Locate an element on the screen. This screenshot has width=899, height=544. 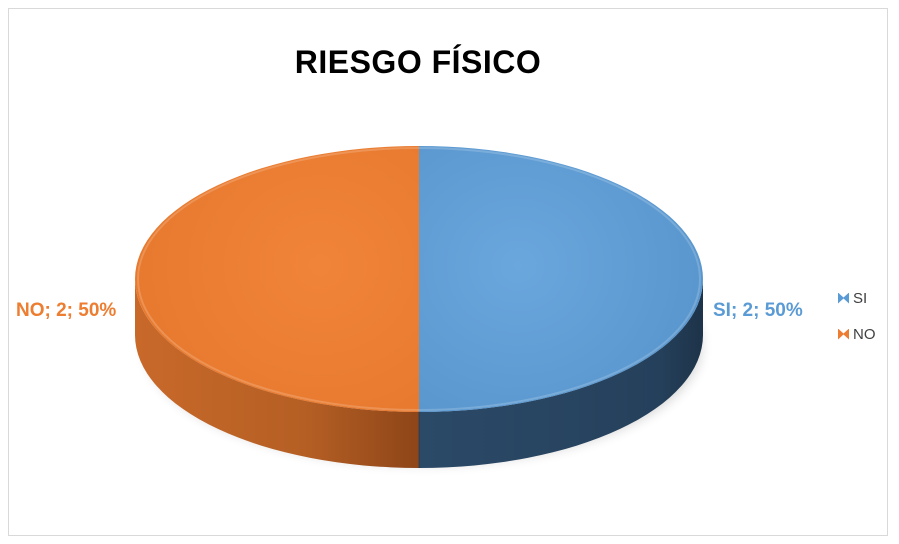
legend: SI NO is located at coordinates (867, 322).